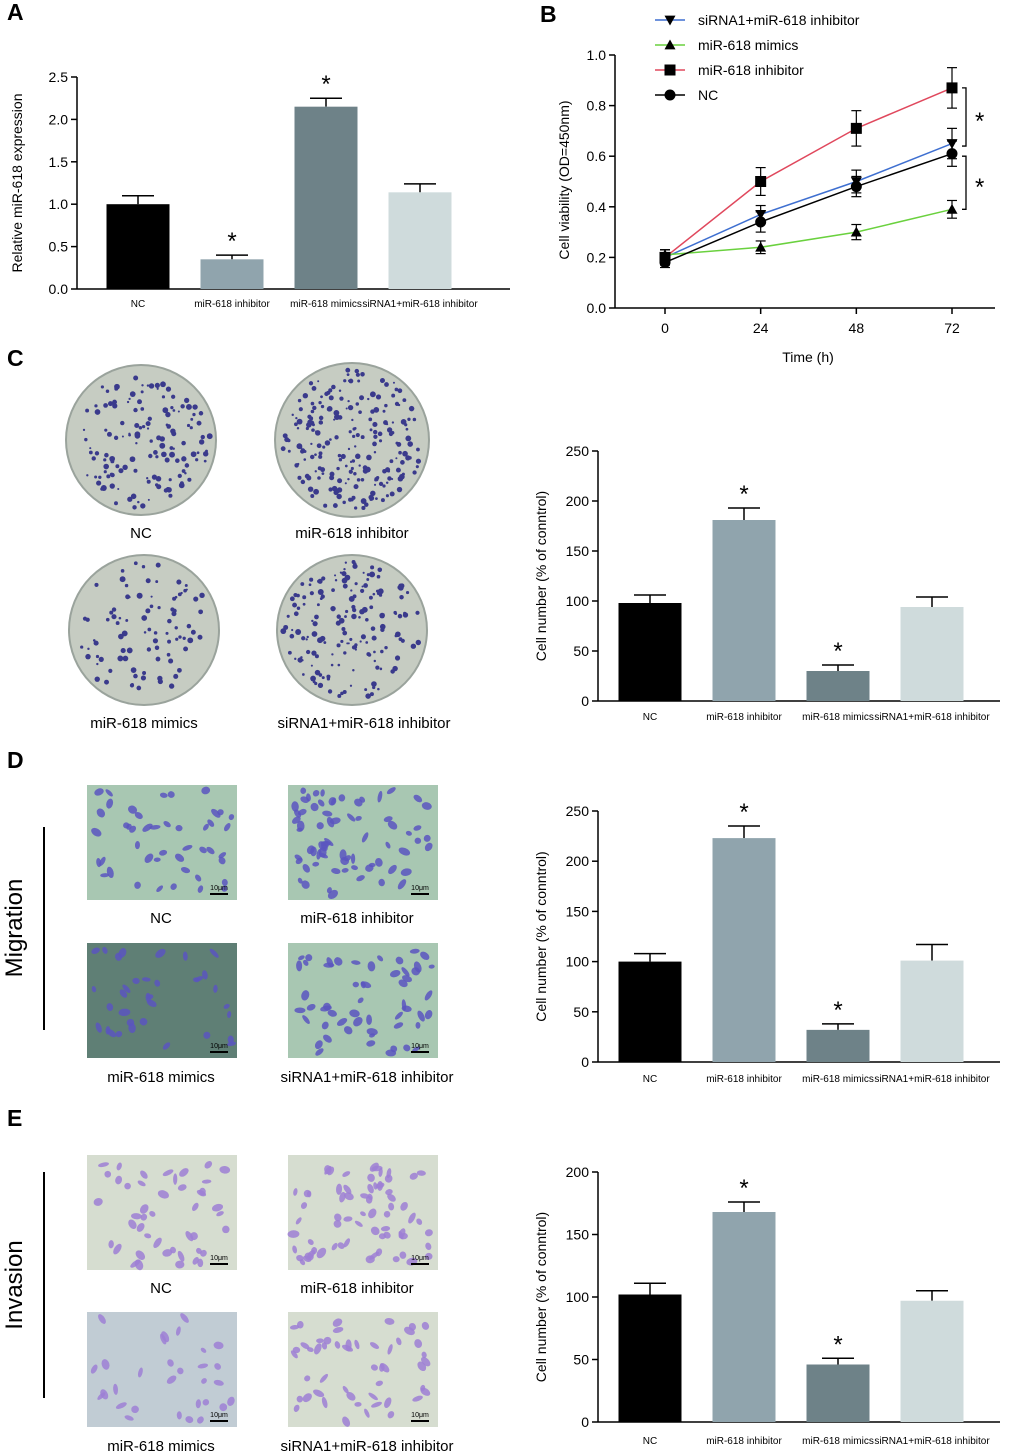 This screenshot has height=1456, width=1020. I want to click on y-axis-label: Cell number (% of conntrol), so click(541, 936).